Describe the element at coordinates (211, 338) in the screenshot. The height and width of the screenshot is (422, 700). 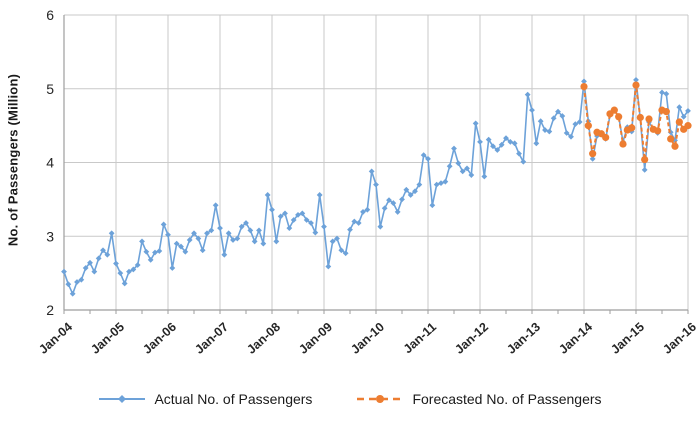
I see `x-tick-label: Jan-07` at that location.